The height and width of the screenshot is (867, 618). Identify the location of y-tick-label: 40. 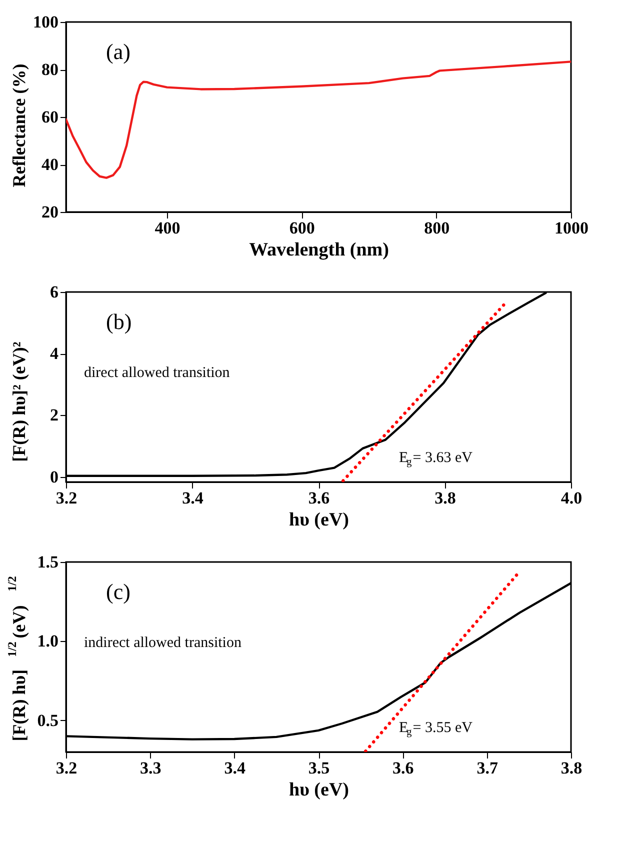
(50, 164).